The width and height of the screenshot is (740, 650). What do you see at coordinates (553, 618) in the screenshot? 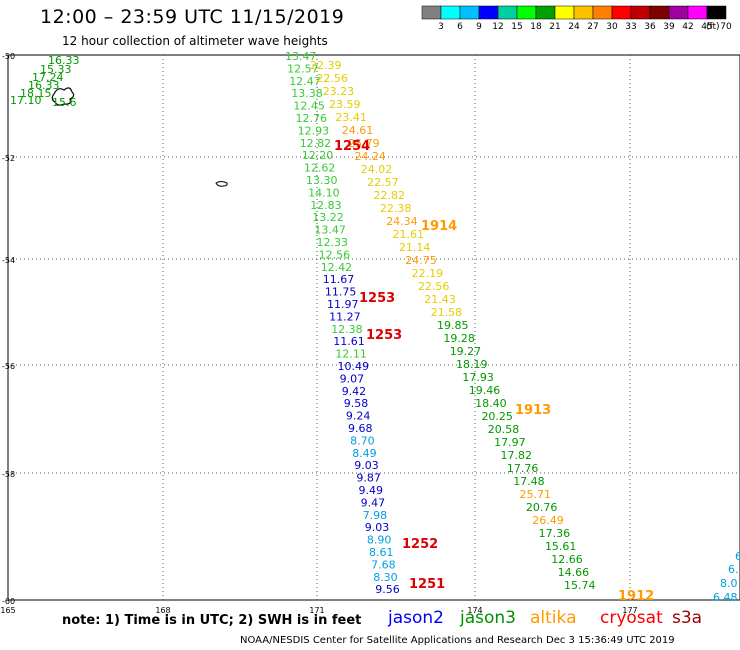
I see `legend-altika: altika` at bounding box center [553, 618].